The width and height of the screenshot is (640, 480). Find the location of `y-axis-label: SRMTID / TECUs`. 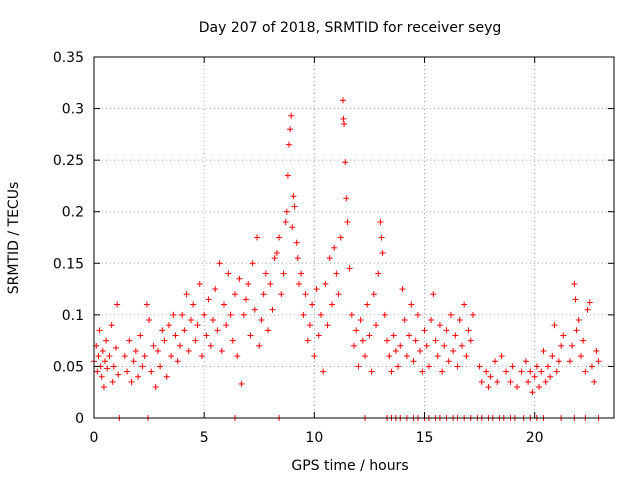

y-axis-label: SRMTID / TECUs is located at coordinates (14, 238).